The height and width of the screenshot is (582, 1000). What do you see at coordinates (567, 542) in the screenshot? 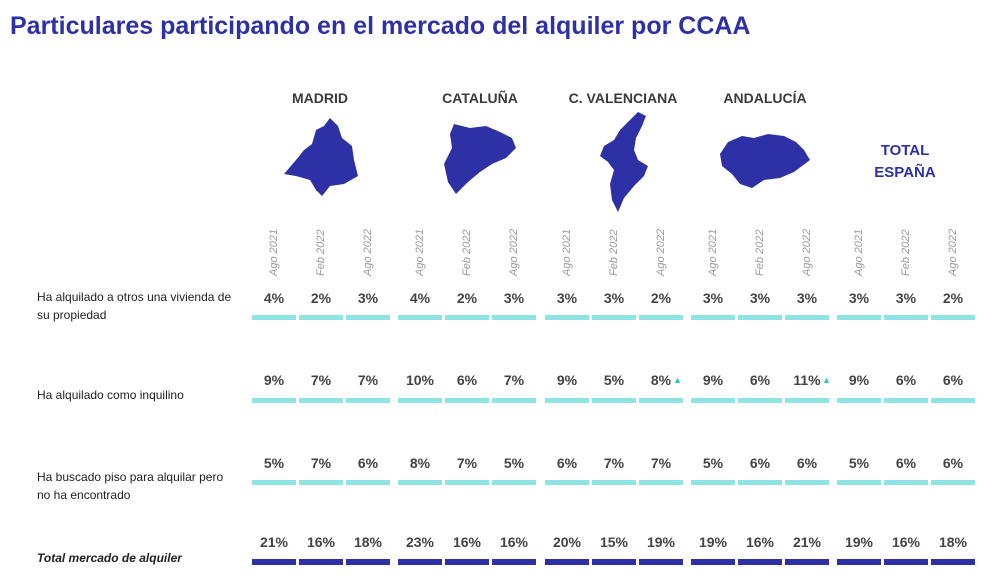
I see `cell-value: 20%` at bounding box center [567, 542].